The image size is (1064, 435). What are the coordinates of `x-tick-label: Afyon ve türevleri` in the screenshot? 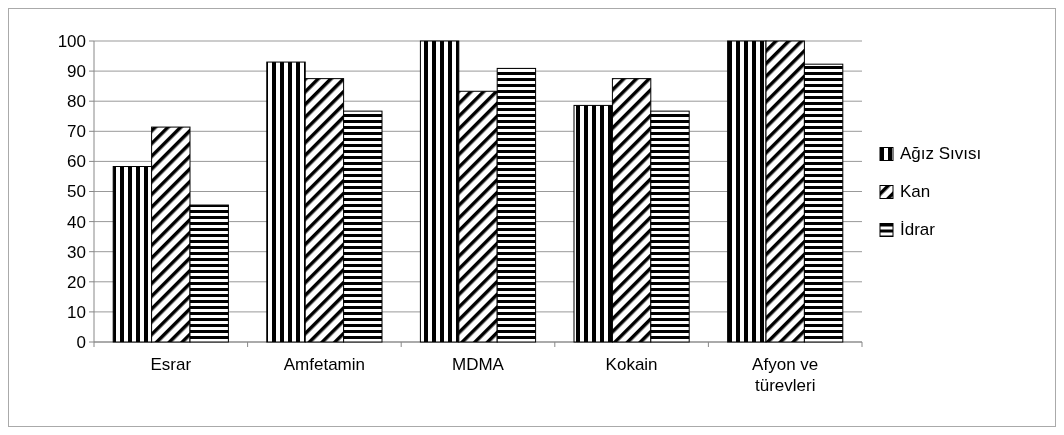 It's located at (785, 375).